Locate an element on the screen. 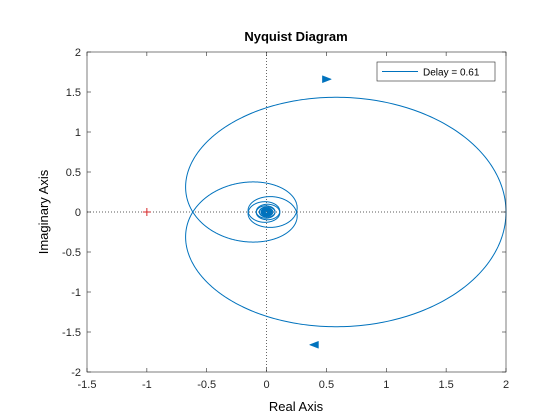  chart-title: Nyquist Diagram is located at coordinates (295, 36).